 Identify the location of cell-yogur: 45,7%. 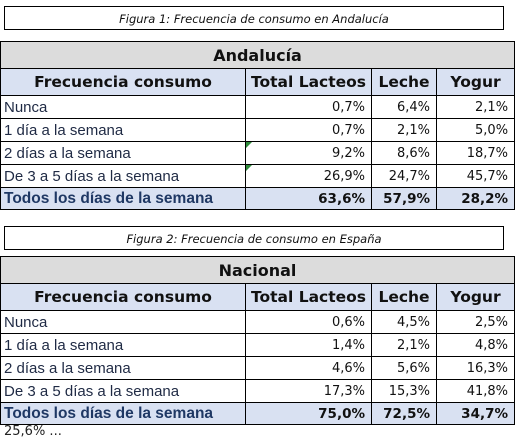
(475, 176).